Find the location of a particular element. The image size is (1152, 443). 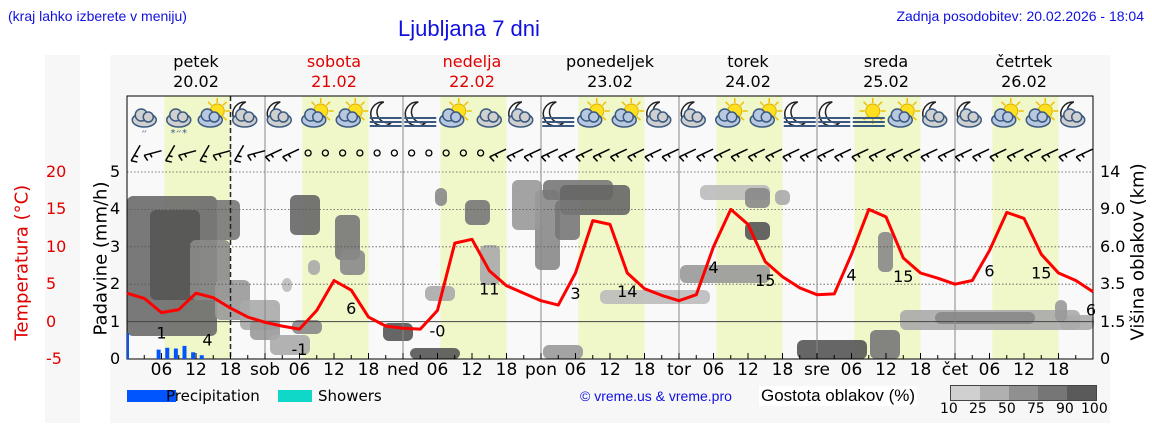

day-date: 21.02 is located at coordinates (334, 81).